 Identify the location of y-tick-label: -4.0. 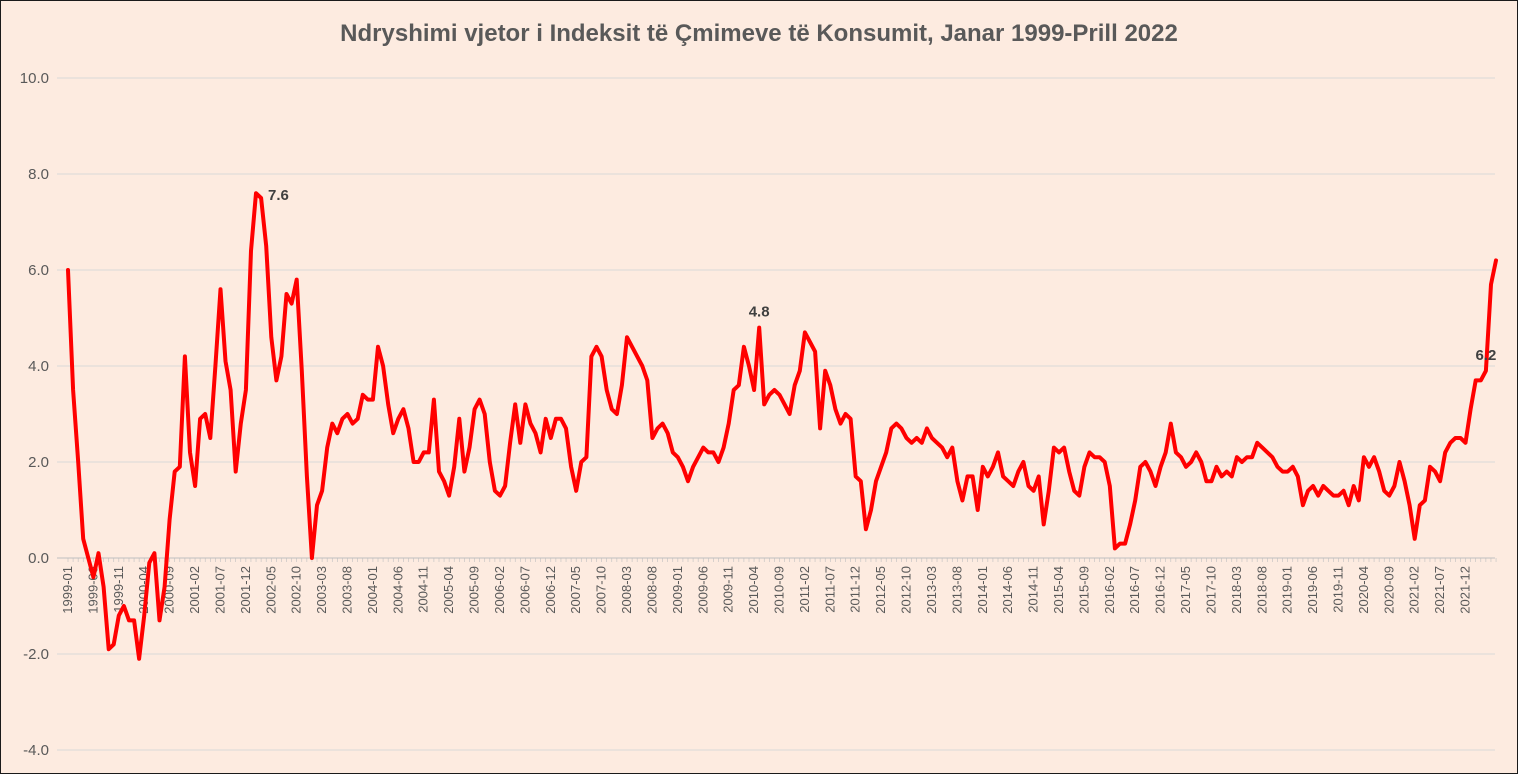
(36, 750).